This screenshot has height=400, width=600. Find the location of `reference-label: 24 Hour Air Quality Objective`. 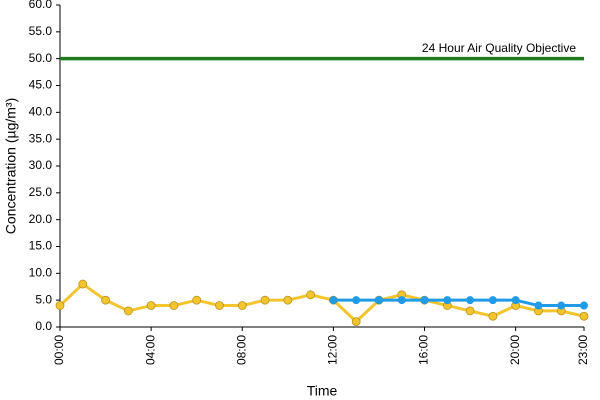

reference-label: 24 Hour Air Quality Objective is located at coordinates (499, 48).